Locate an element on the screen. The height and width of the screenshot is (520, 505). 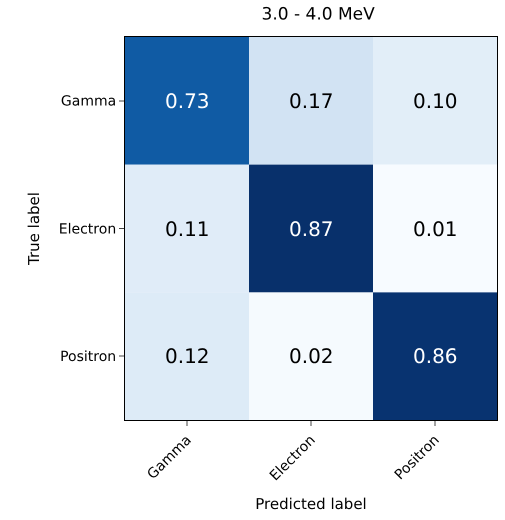
data-label: 0.10 is located at coordinates (435, 101).